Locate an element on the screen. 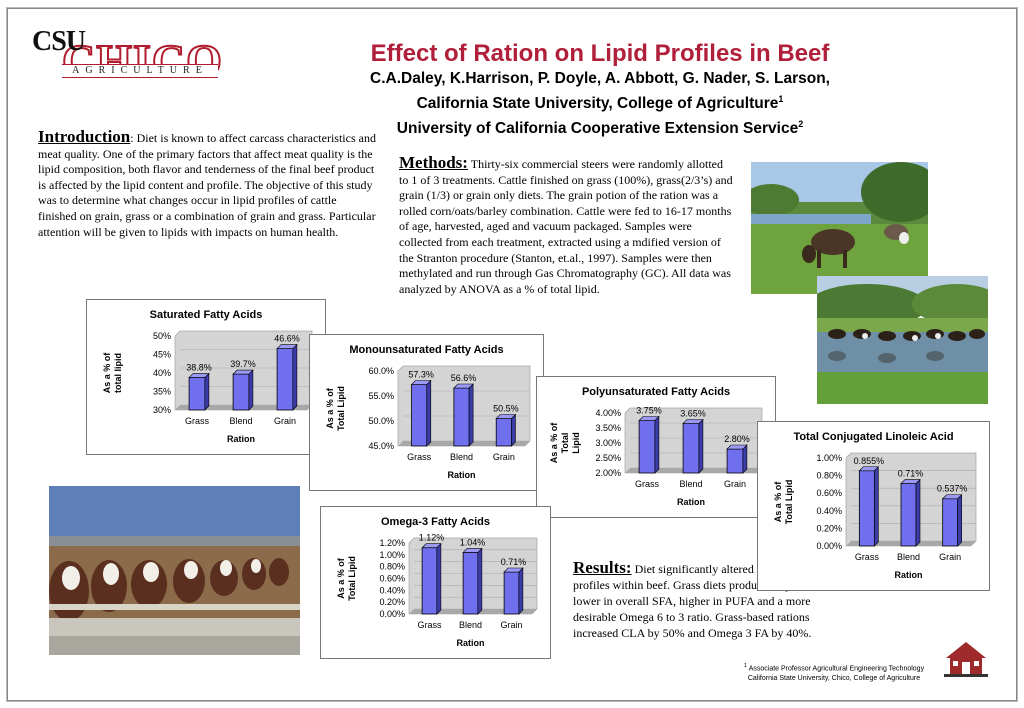 The height and width of the screenshot is (708, 1024). y-tick-label: 2.50% is located at coordinates (608, 458).